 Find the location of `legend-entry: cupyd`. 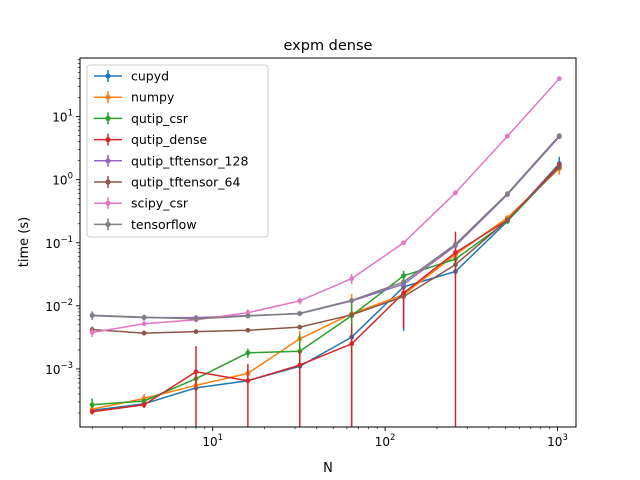

legend-entry: cupyd is located at coordinates (131, 76).